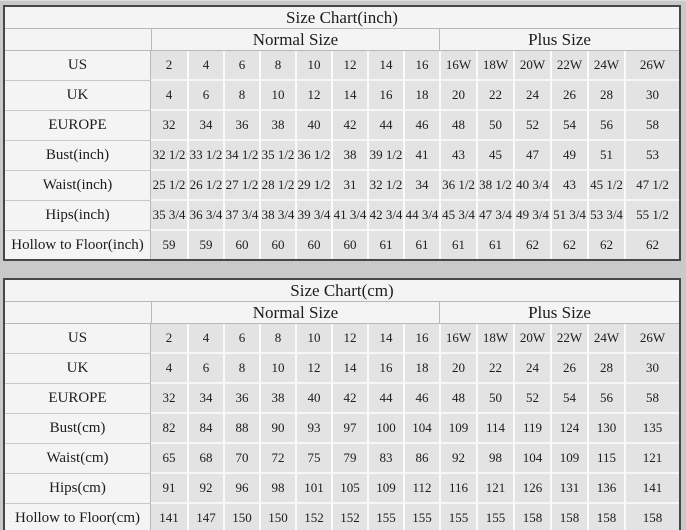 Image resolution: width=686 pixels, height=530 pixels. Describe the element at coordinates (78, 96) in the screenshot. I see `row-label: UK` at that location.